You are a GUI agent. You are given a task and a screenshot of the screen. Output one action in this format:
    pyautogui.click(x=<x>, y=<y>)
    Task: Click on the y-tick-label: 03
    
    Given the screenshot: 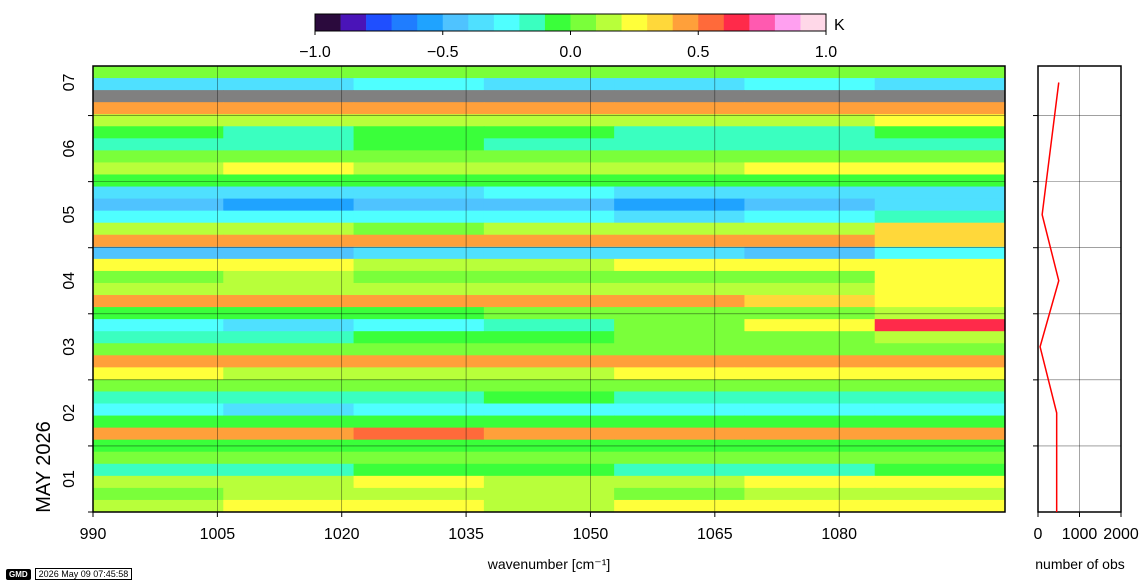 What is the action you would take?
    pyautogui.click(x=69, y=347)
    